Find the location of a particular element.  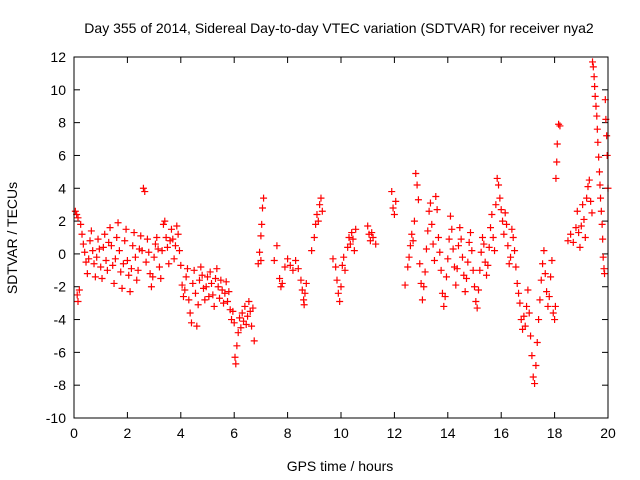

y-tick-label: -10 is located at coordinates (56, 418).